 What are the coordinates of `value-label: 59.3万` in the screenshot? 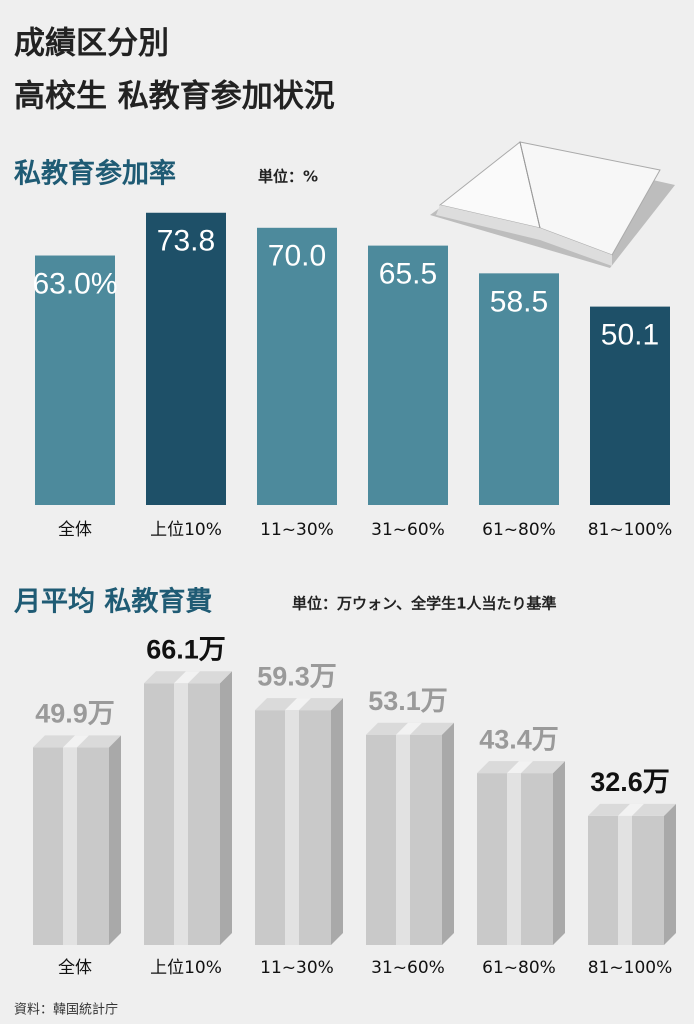 It's located at (297, 676).